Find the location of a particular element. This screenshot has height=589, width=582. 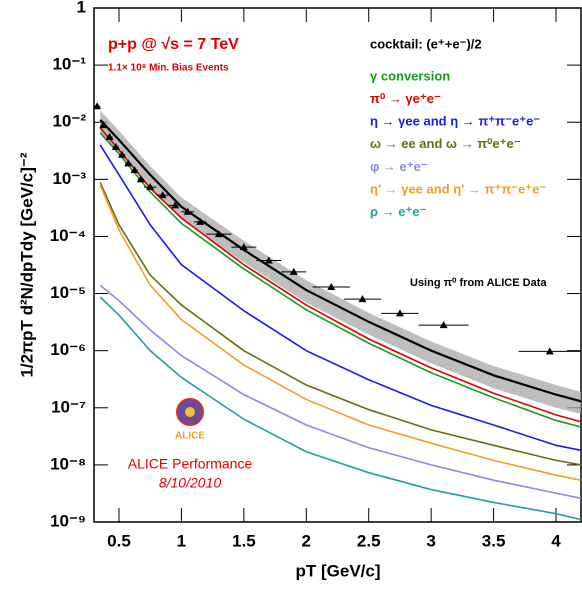

y-tick-label: 10⁻⁹ is located at coordinates (68, 520).